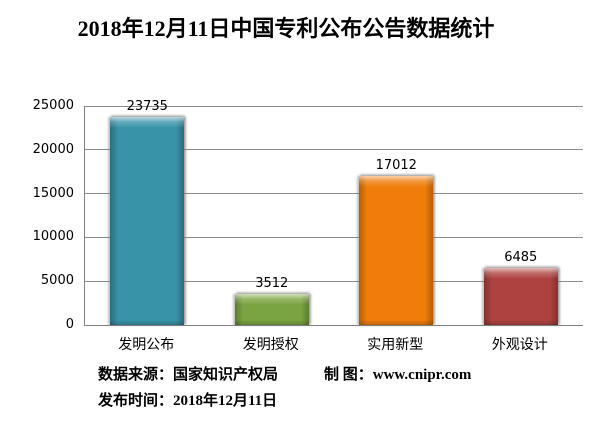 This screenshot has height=423, width=613. What do you see at coordinates (270, 345) in the screenshot?
I see `x-axis-category-label: 发明授权` at bounding box center [270, 345].